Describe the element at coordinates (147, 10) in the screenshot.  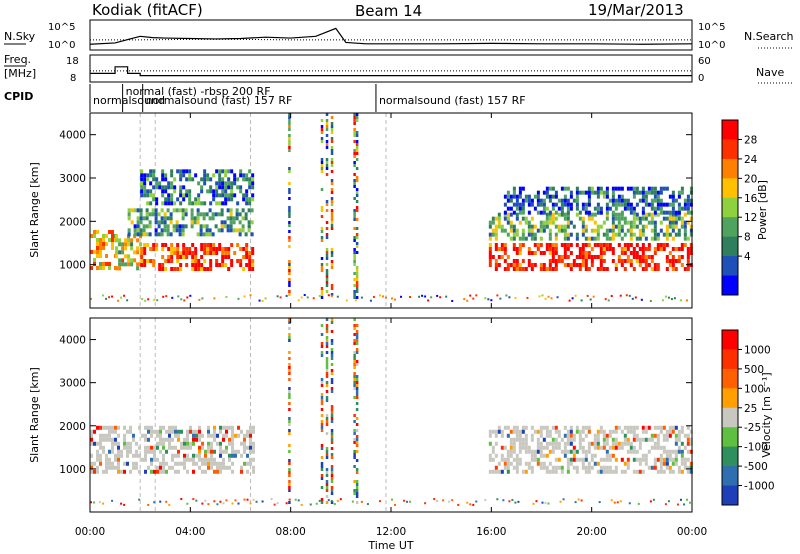
I see `station-title: Kodiak (fitACF)` at that location.